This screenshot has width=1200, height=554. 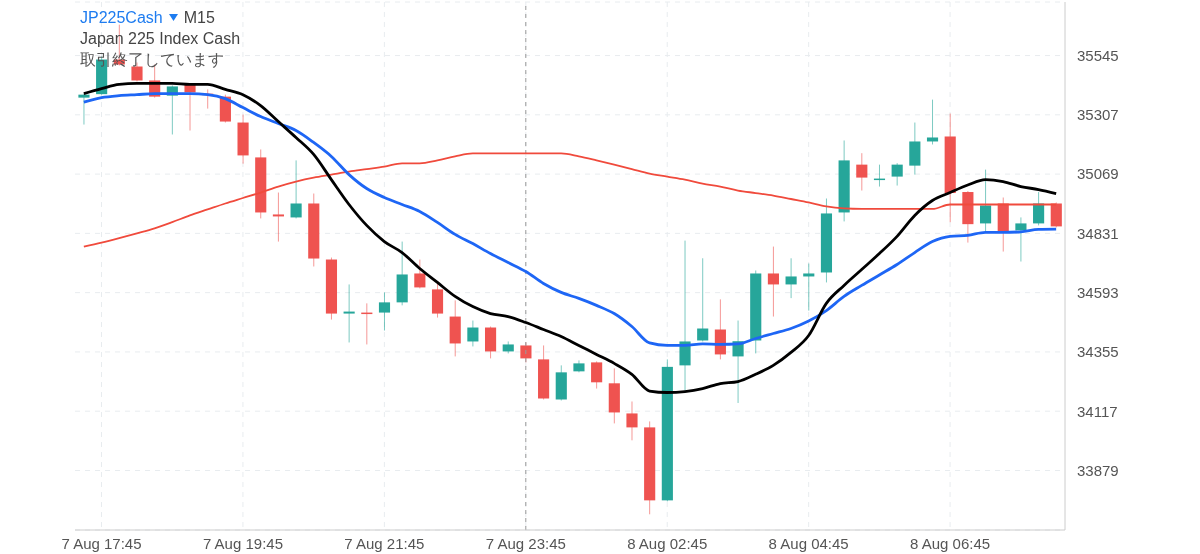 I want to click on x-tick-label: 7 Aug 17:45, so click(x=101, y=543).